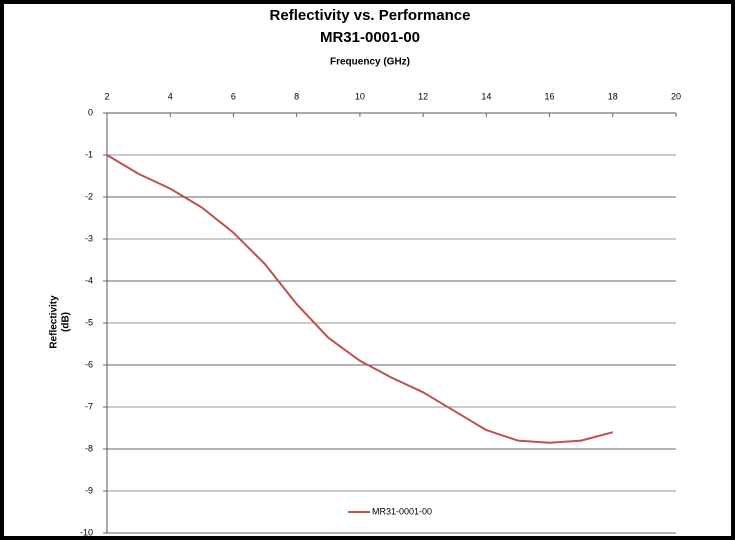 Image resolution: width=735 pixels, height=540 pixels. I want to click on y-tick-label: -10, so click(86, 532).